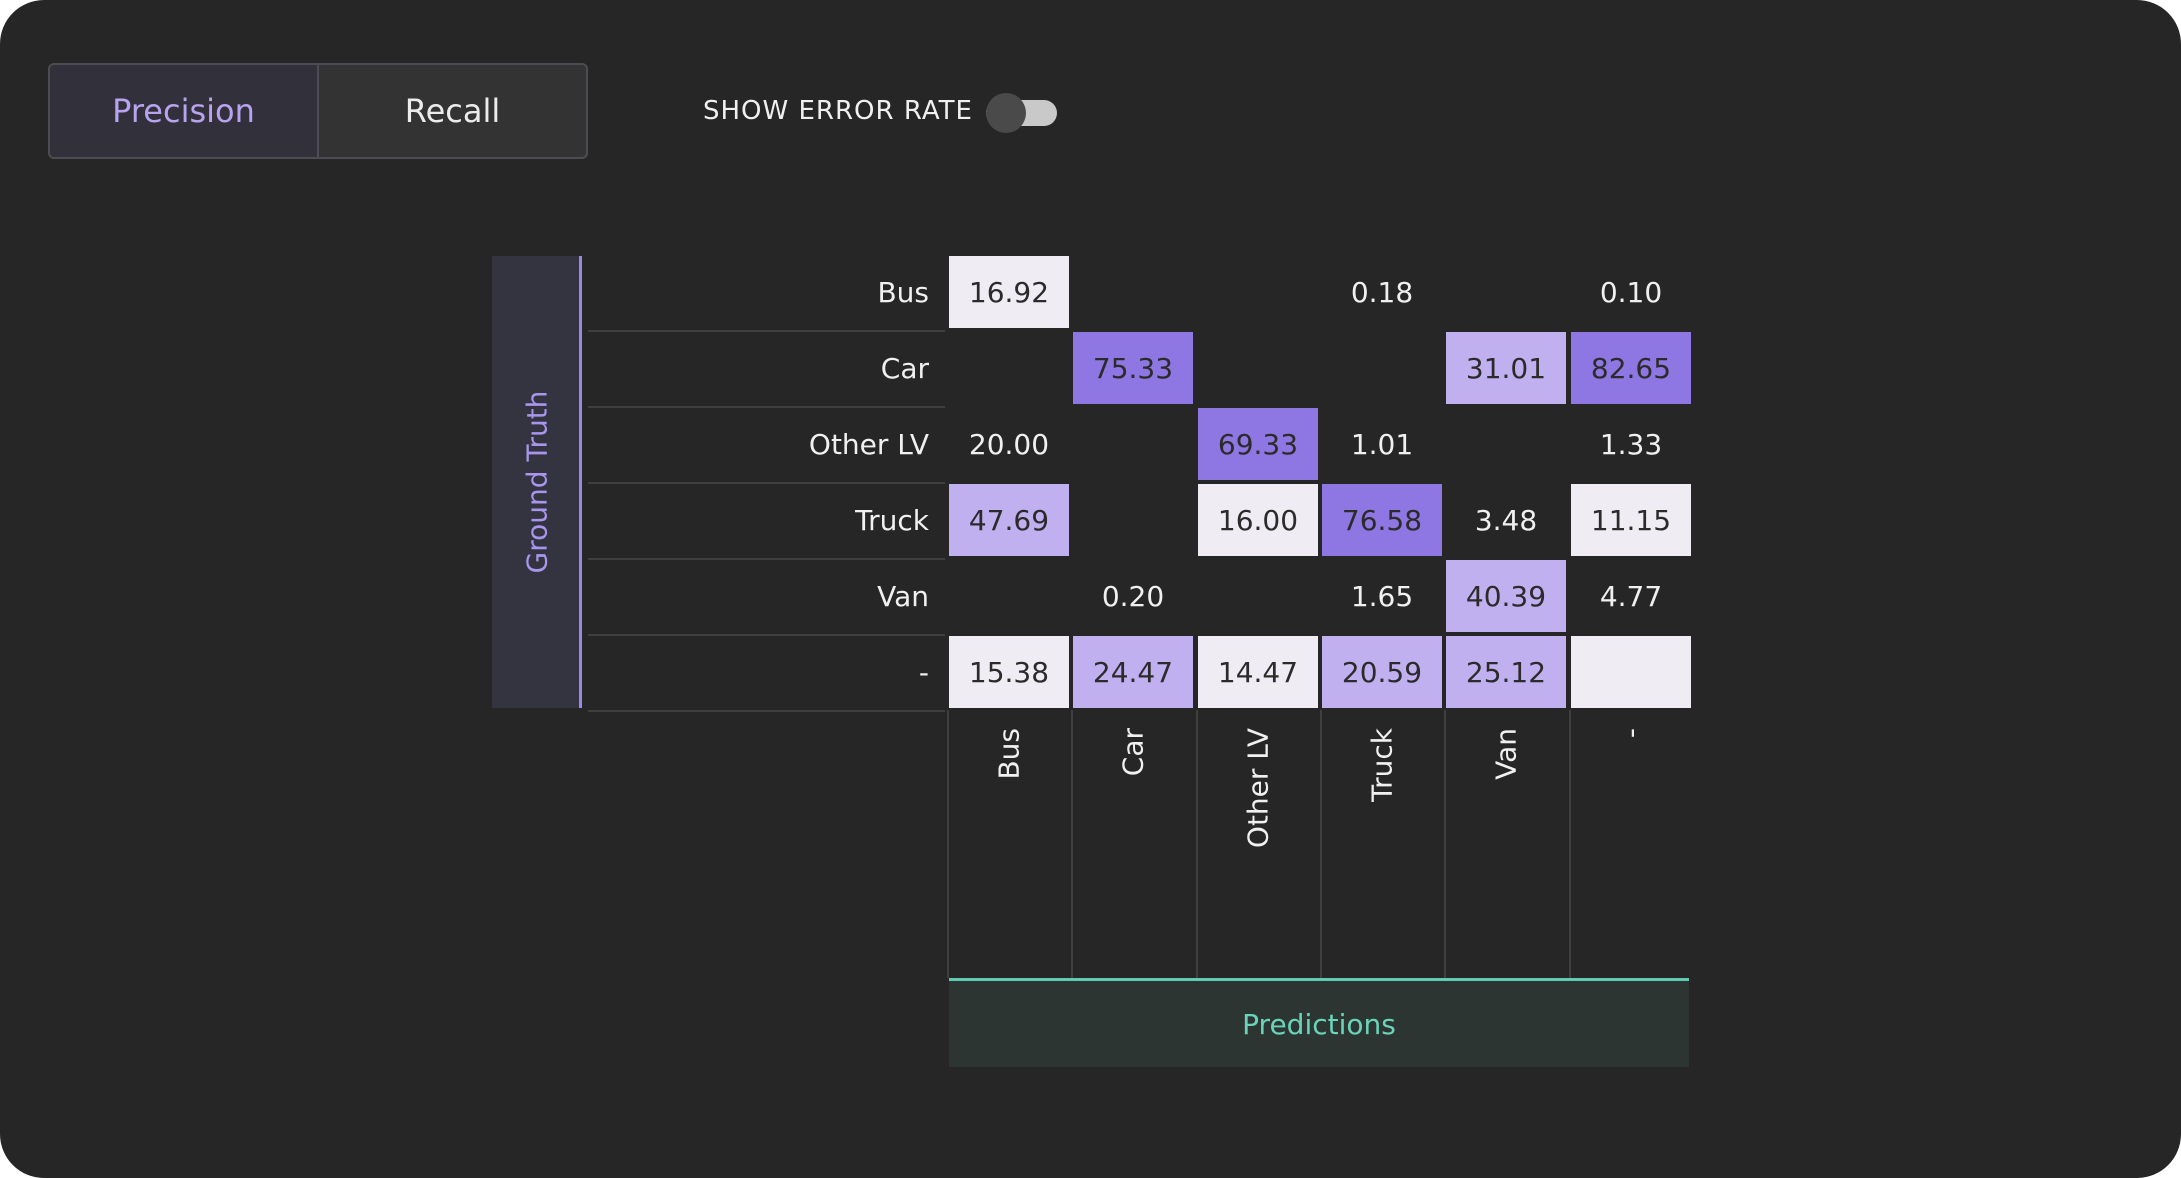 The height and width of the screenshot is (1178, 2181). What do you see at coordinates (1133, 672) in the screenshot?
I see `matrix-cell: 24.47` at bounding box center [1133, 672].